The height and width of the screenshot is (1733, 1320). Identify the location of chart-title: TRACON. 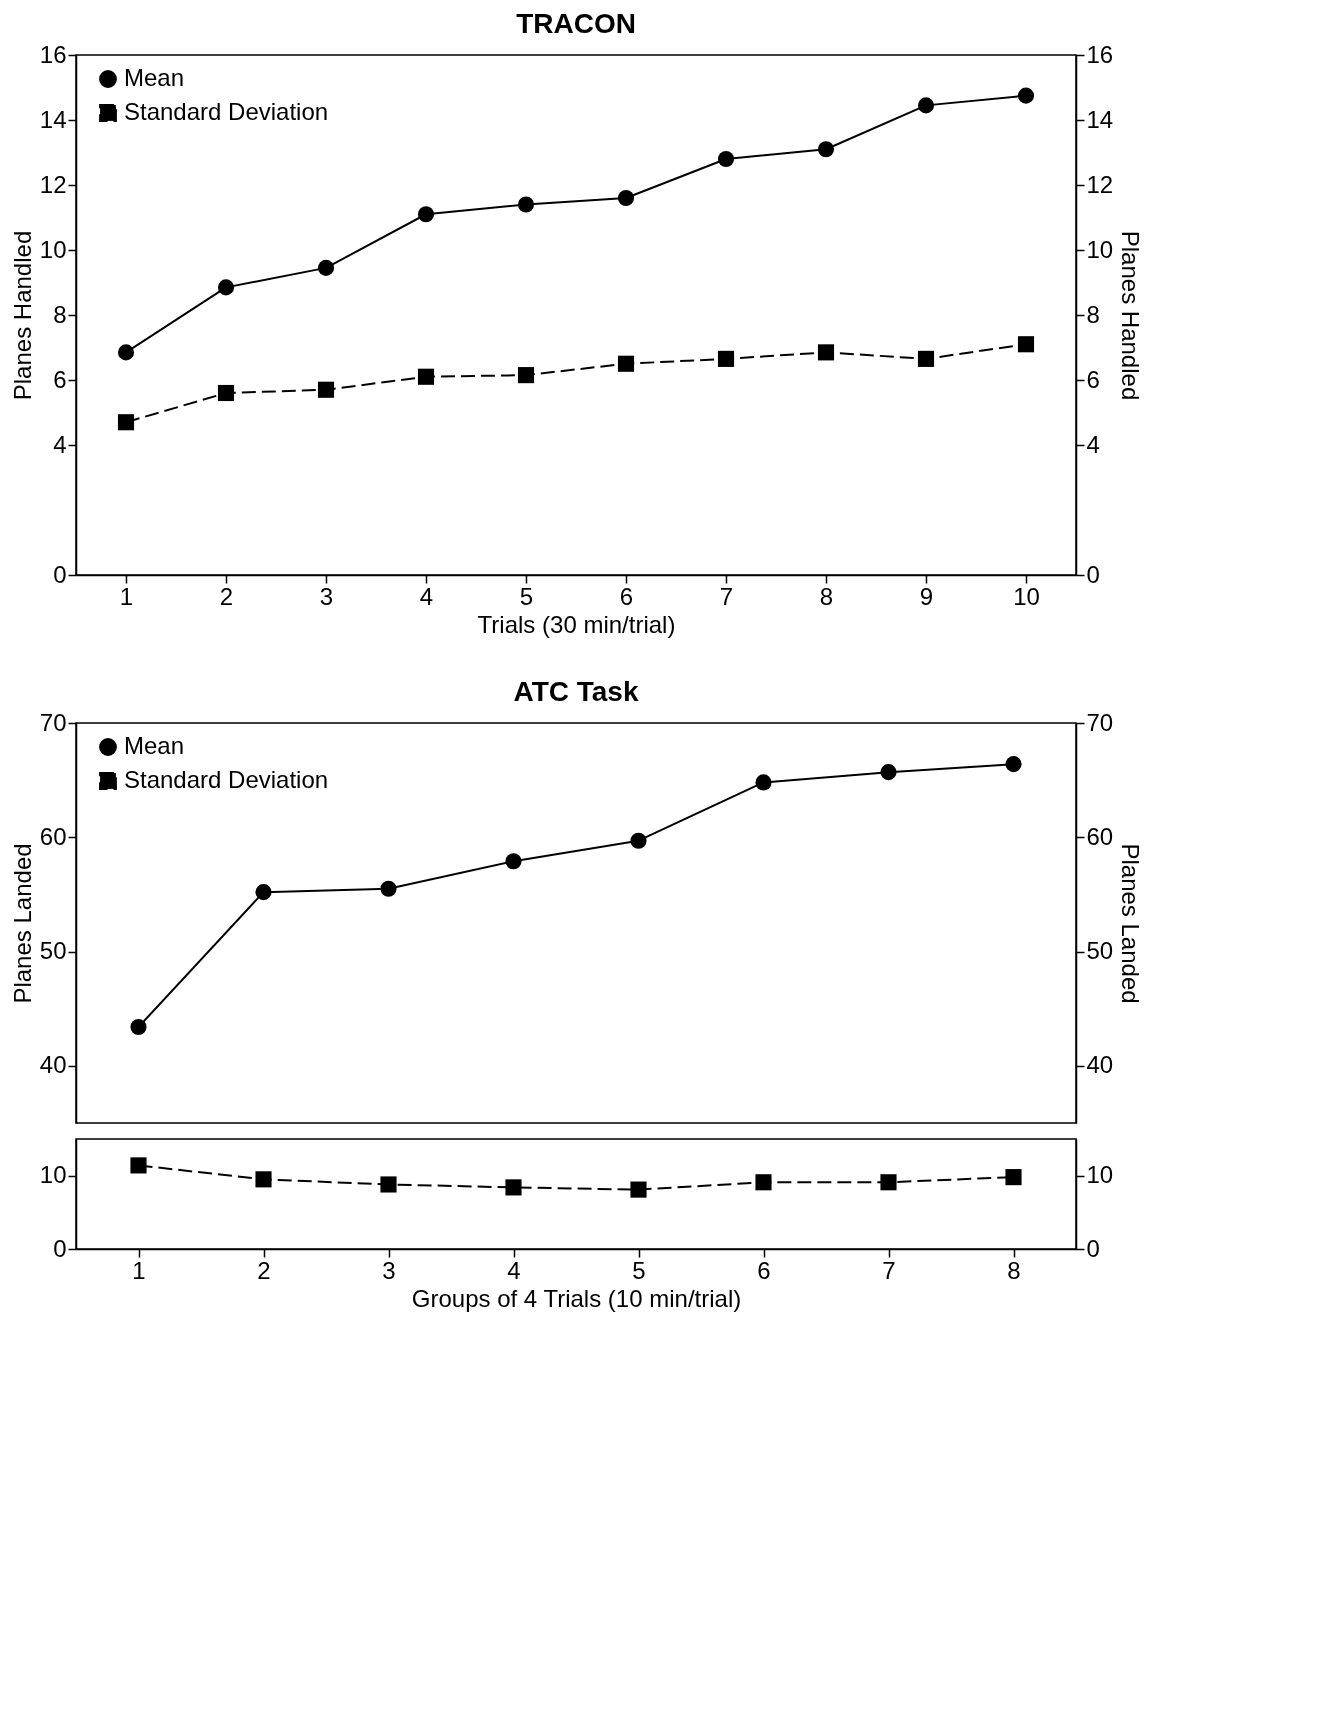
(576, 23).